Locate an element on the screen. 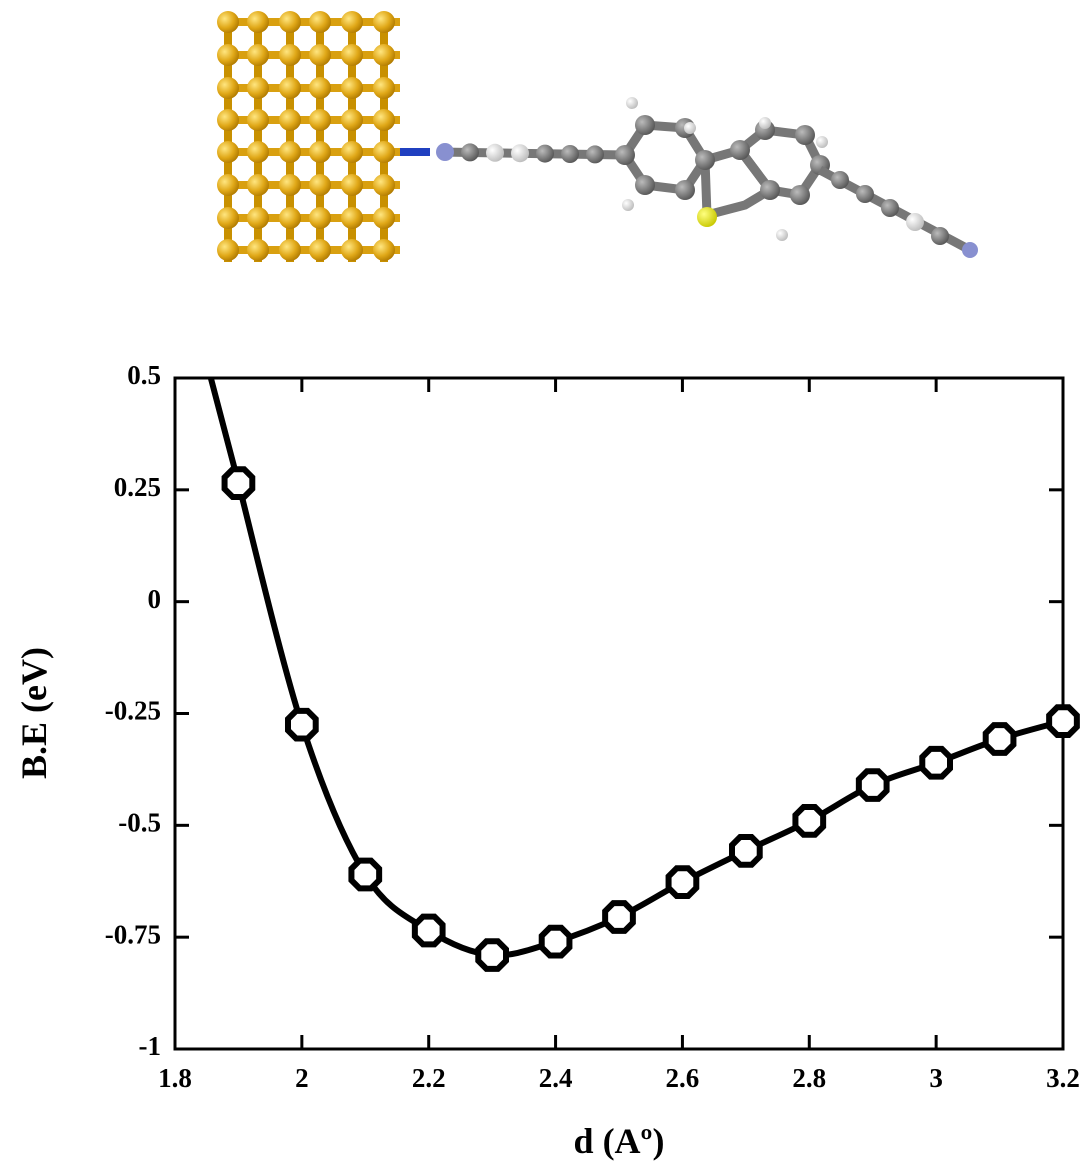  x-tick-label: 2 is located at coordinates (302, 1078).